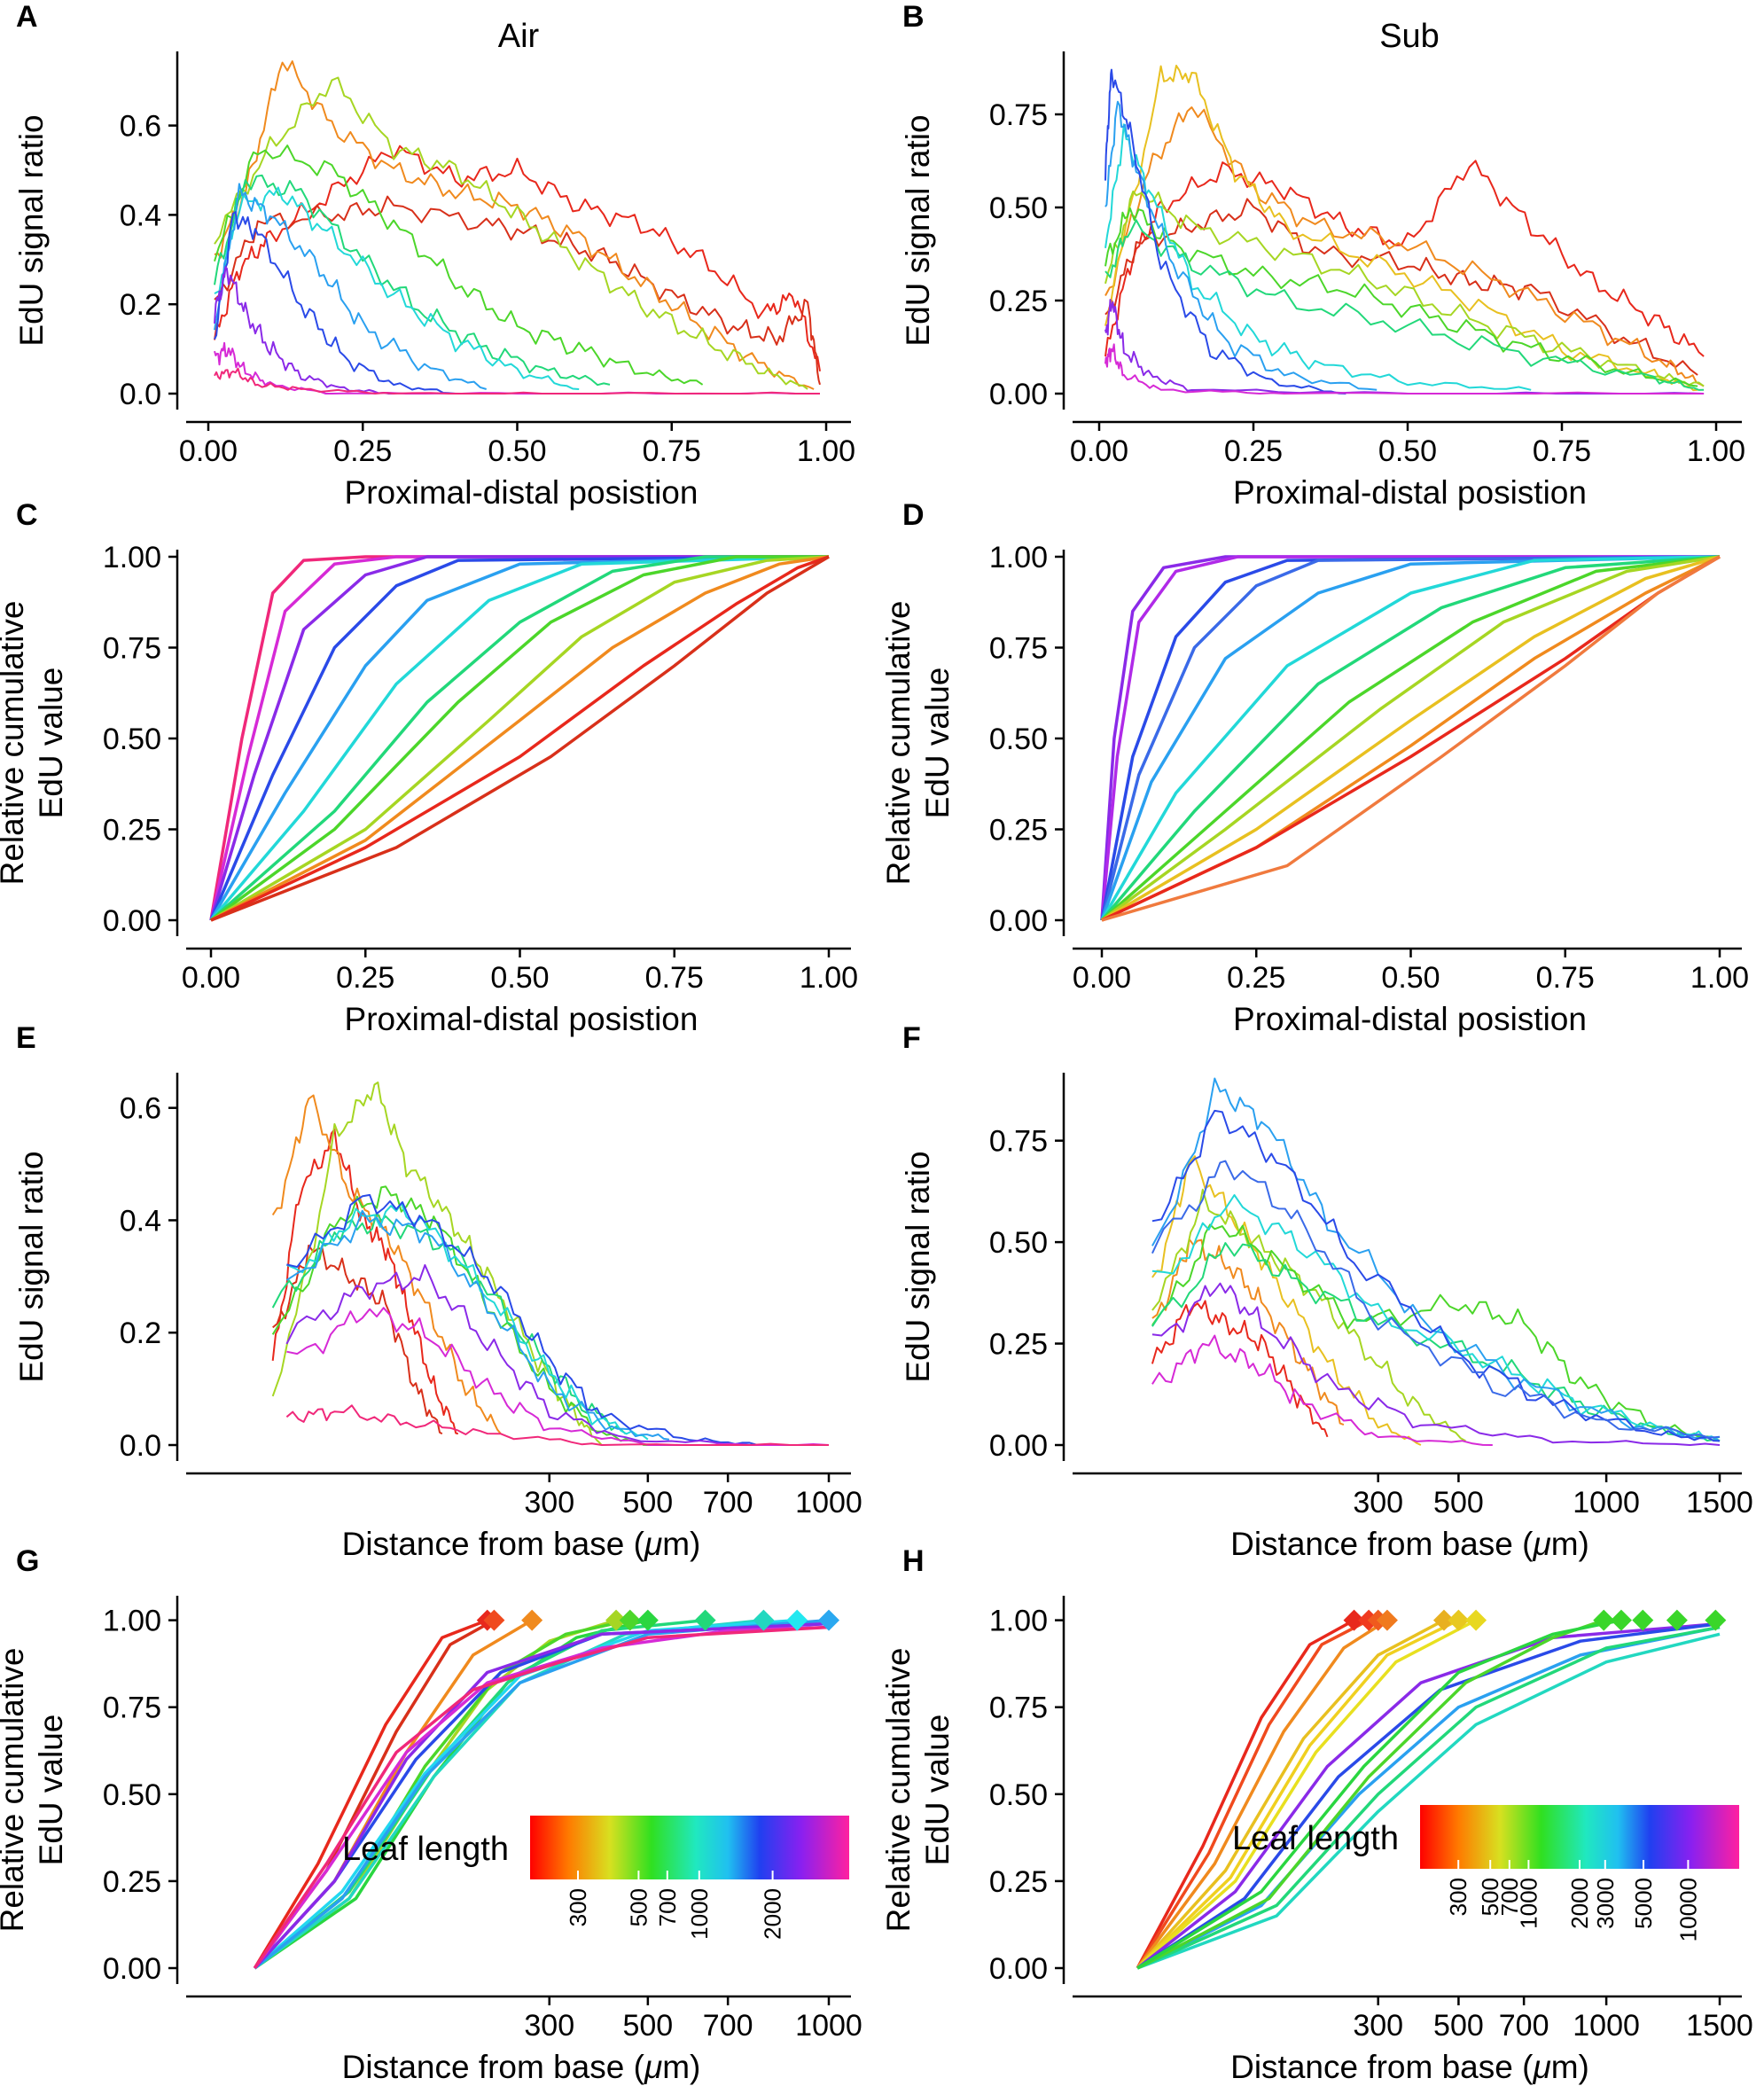 Image resolution: width=1764 pixels, height=2086 pixels. I want to click on series-line-pink, so click(517, 381).